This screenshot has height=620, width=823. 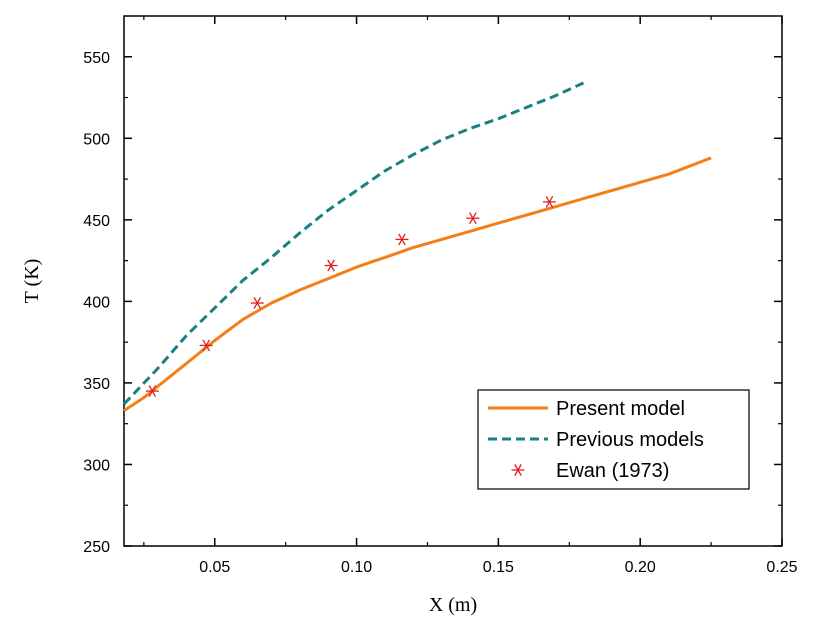 What do you see at coordinates (32, 281) in the screenshot?
I see `y-axis-title: T (K)` at bounding box center [32, 281].